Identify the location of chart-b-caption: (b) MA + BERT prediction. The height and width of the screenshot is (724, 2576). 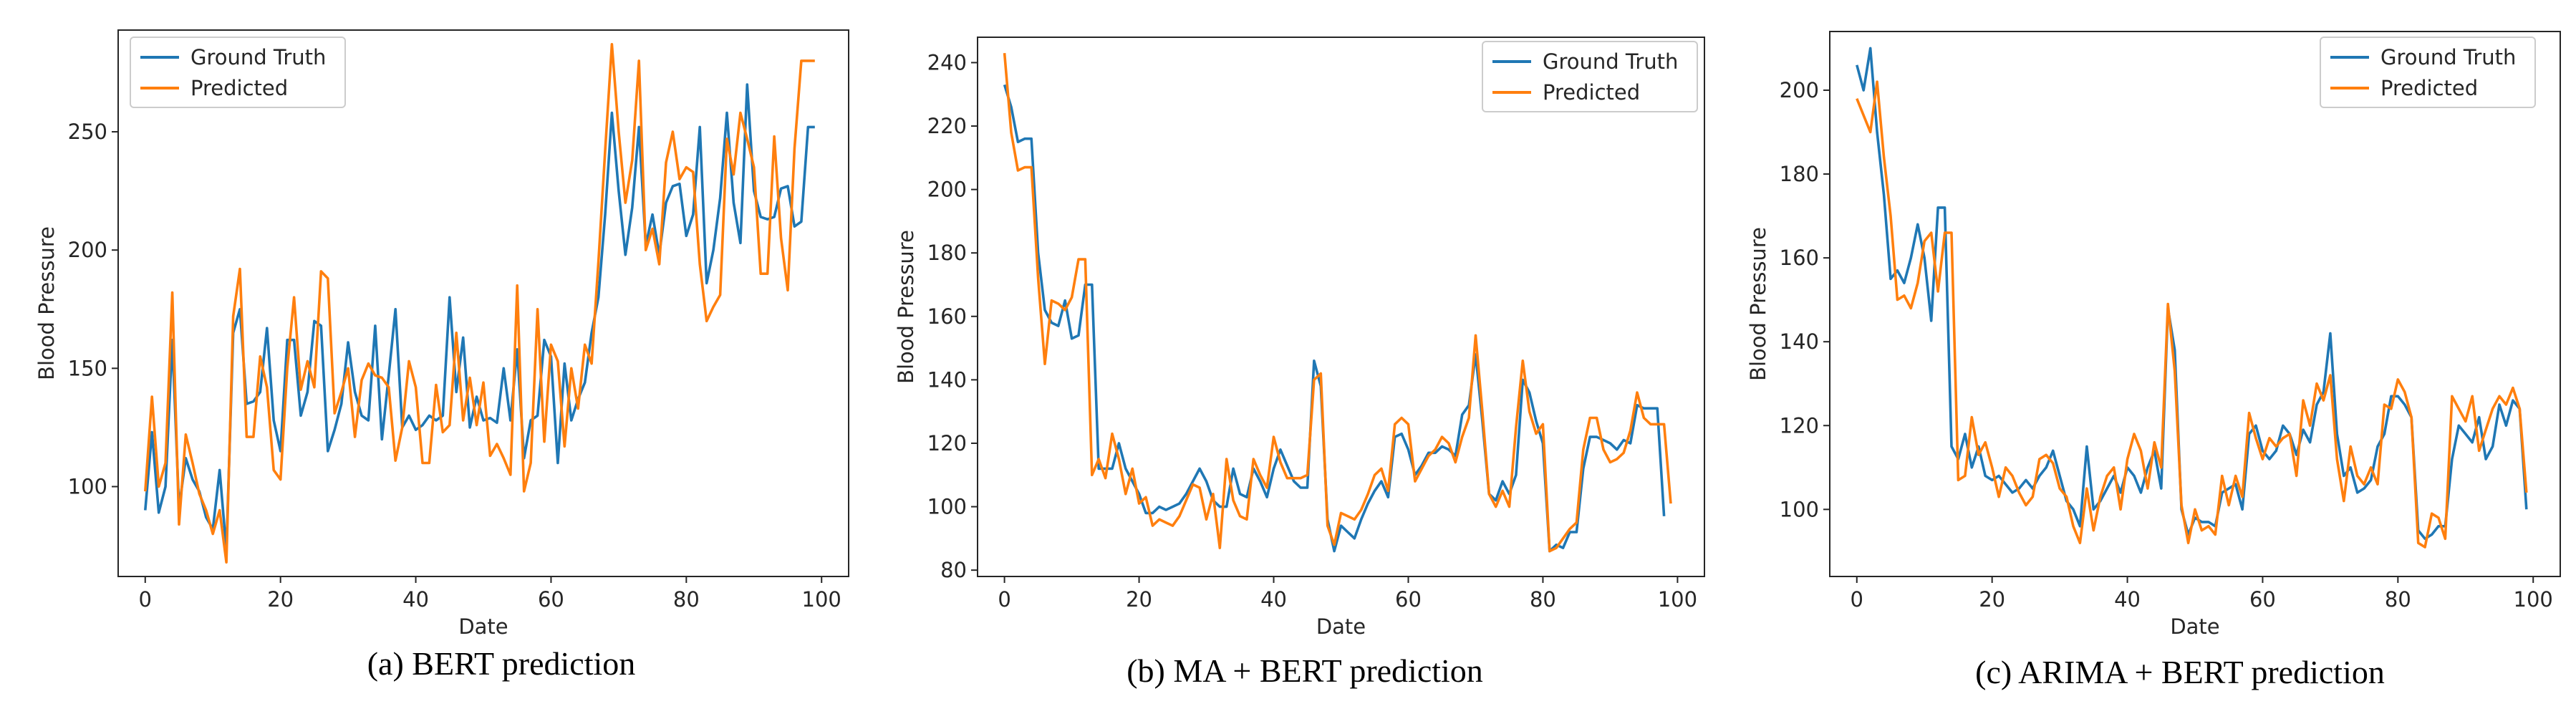
(1305, 670).